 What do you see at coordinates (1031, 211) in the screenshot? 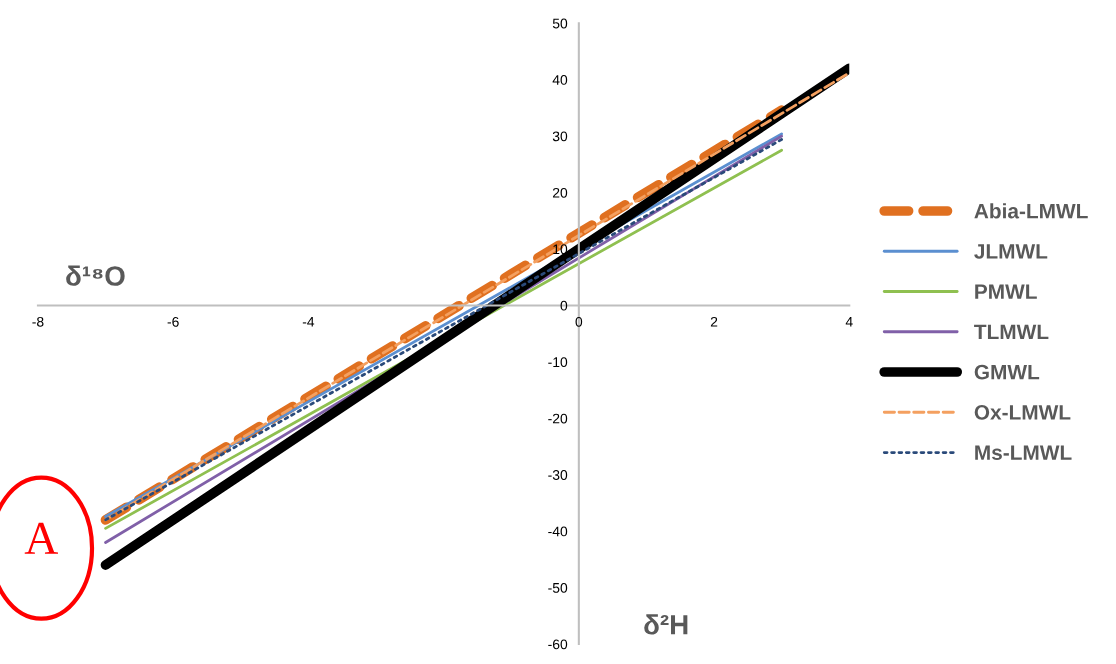
I see `legend-label: Abia-LMWL` at bounding box center [1031, 211].